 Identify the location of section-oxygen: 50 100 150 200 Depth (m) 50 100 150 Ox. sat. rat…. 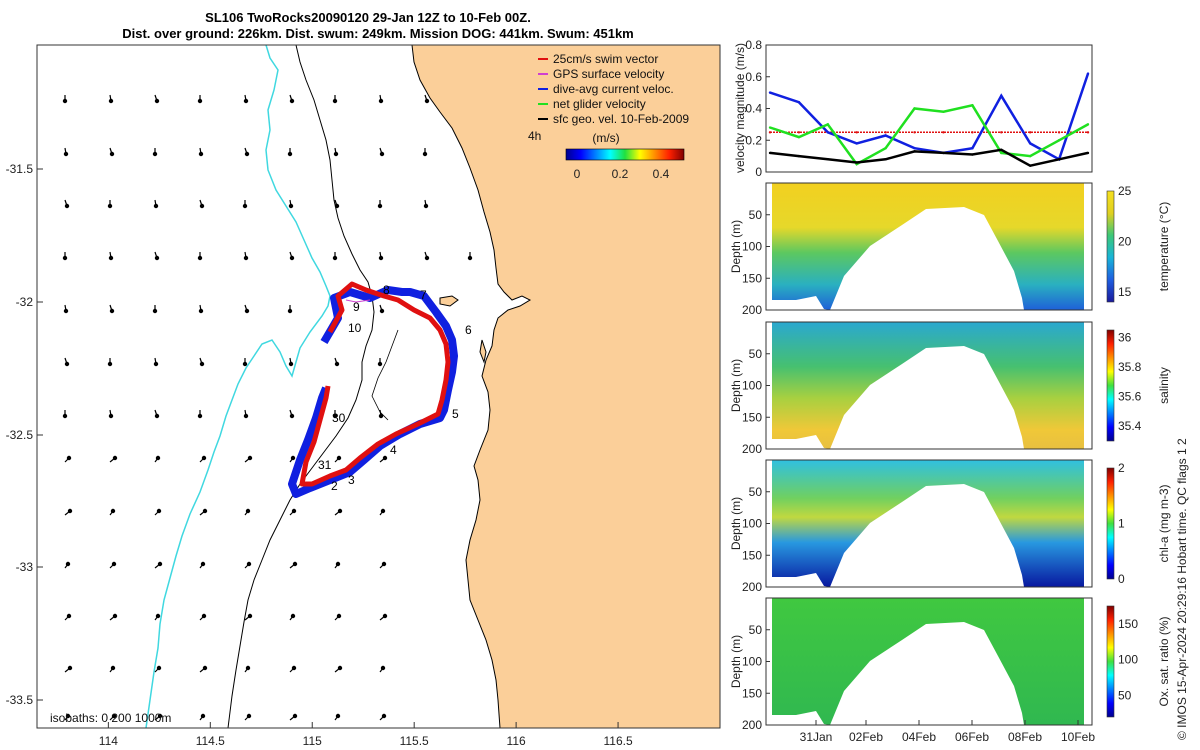
(950, 664).